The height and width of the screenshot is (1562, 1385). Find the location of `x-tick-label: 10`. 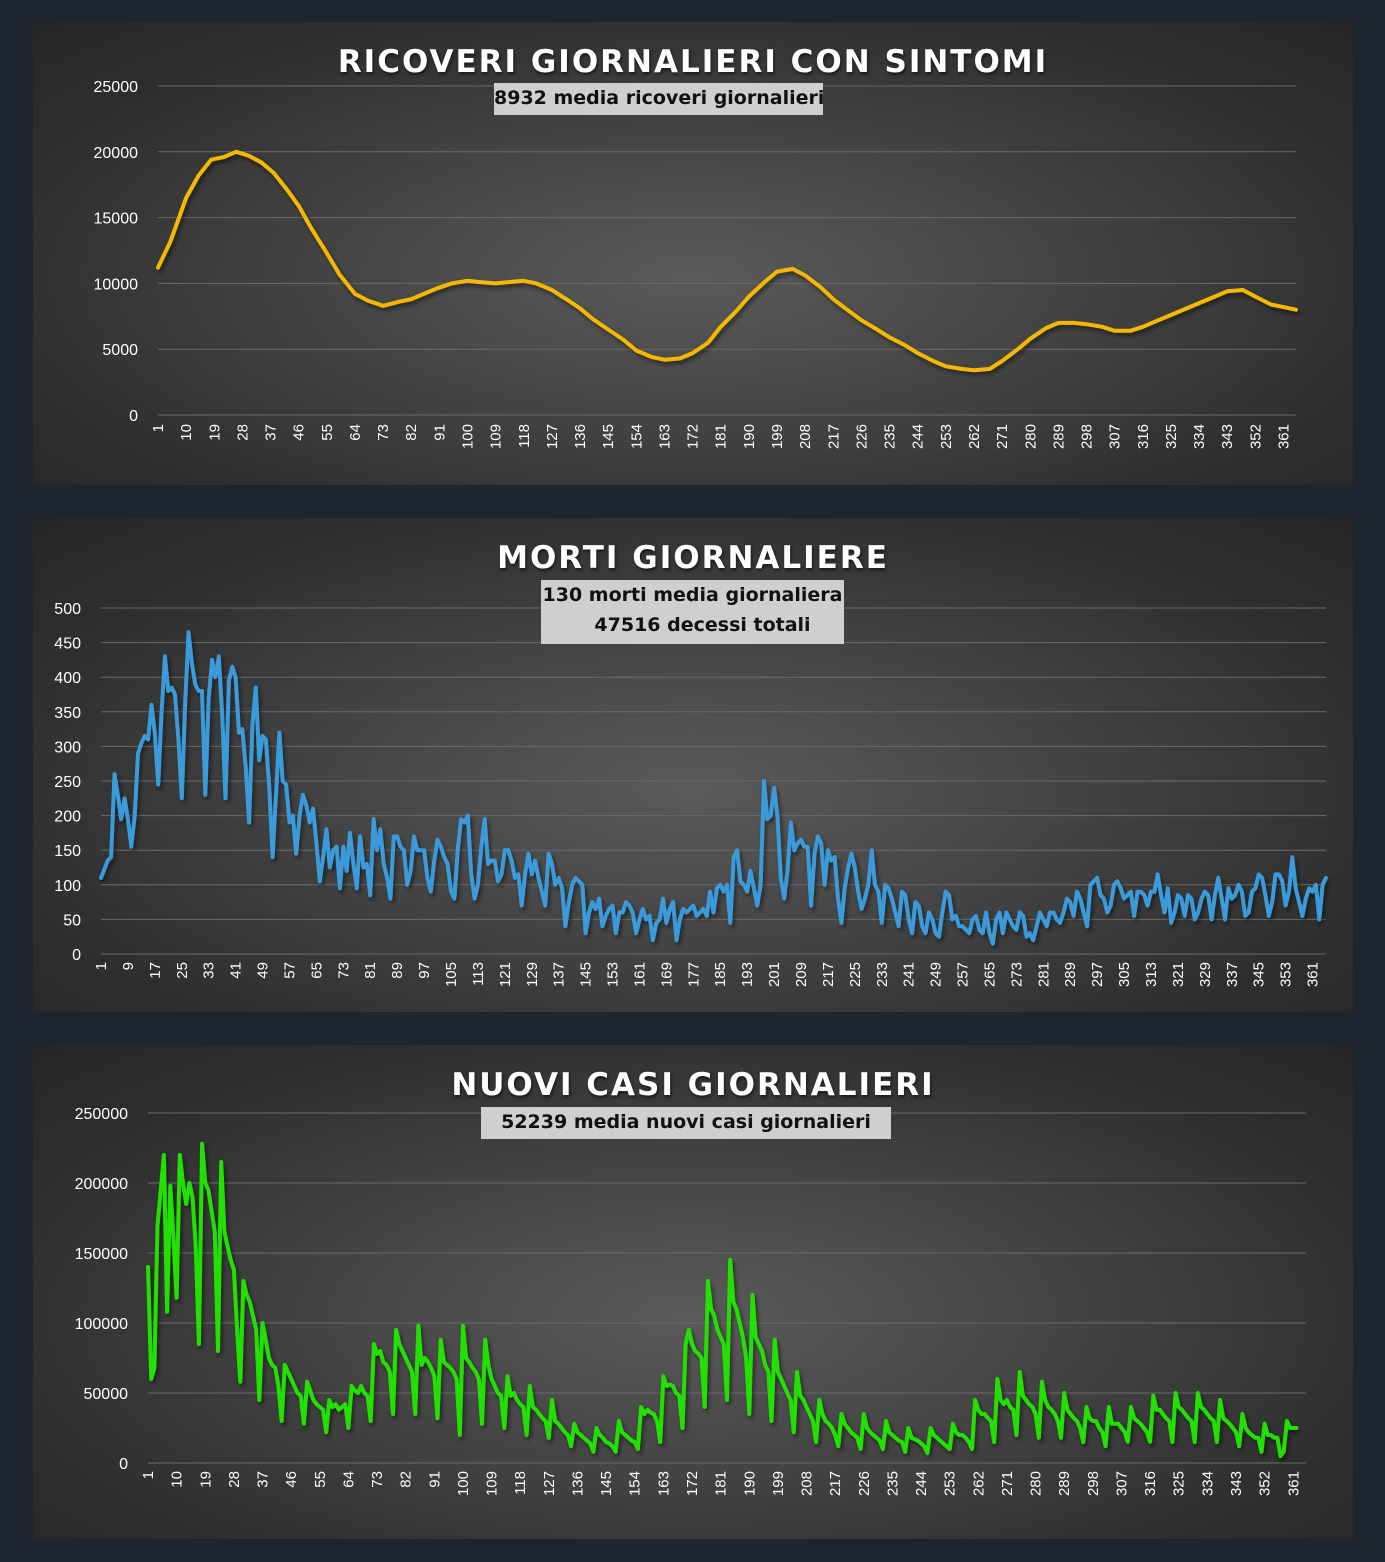

x-tick-label: 10 is located at coordinates (177, 1479).